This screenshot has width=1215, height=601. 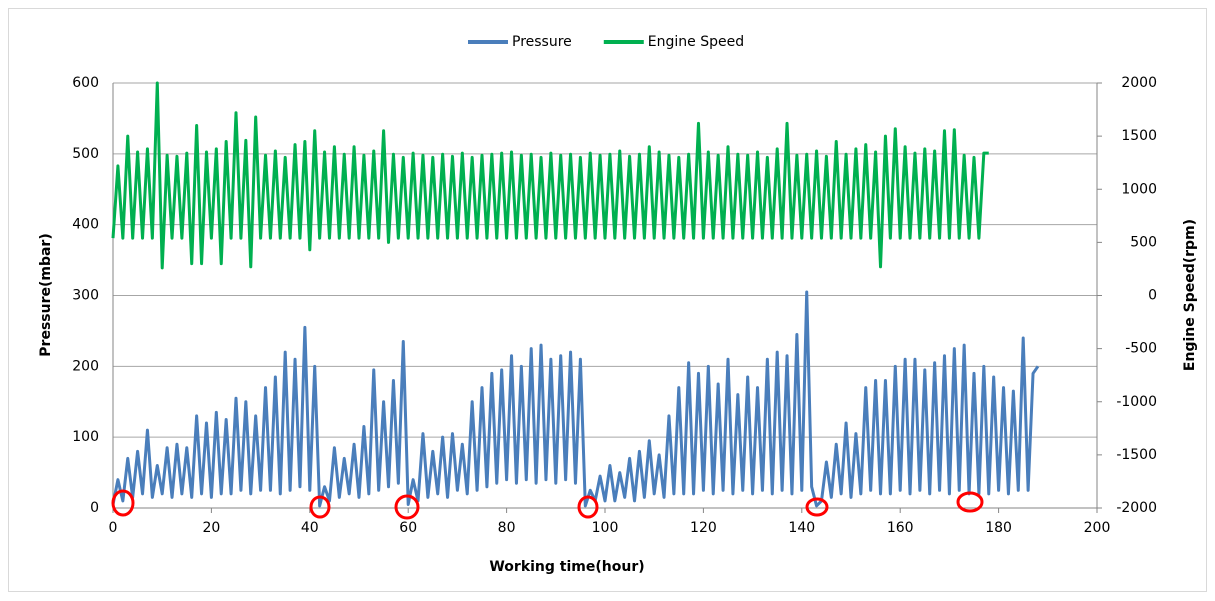 What do you see at coordinates (998, 528) in the screenshot?
I see `x-tick-label: 180` at bounding box center [998, 528].